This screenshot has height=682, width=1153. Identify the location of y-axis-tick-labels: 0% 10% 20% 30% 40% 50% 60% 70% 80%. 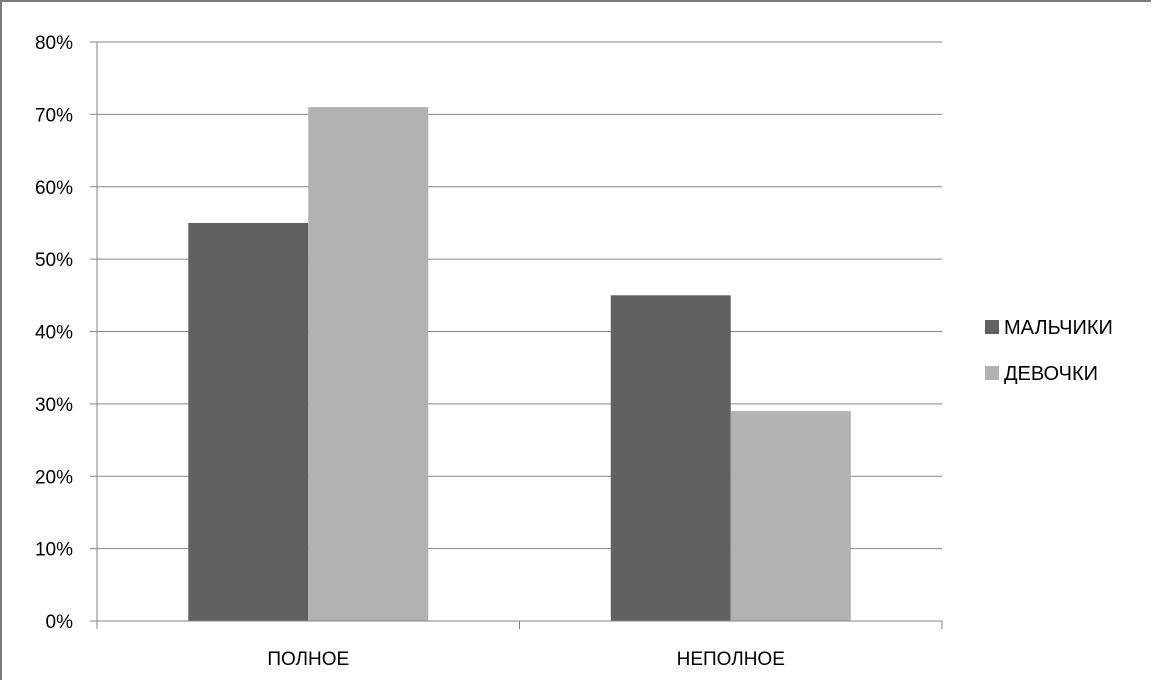
(54, 333).